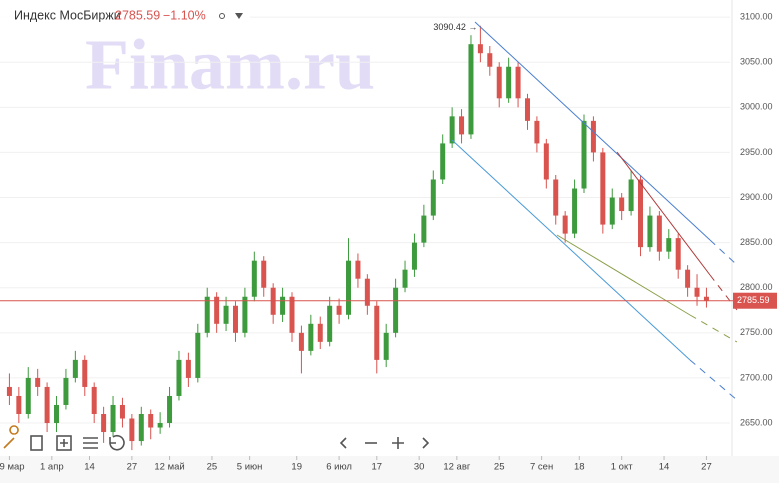 This screenshot has height=483, width=779. I want to click on tool-add, so click(64, 443).